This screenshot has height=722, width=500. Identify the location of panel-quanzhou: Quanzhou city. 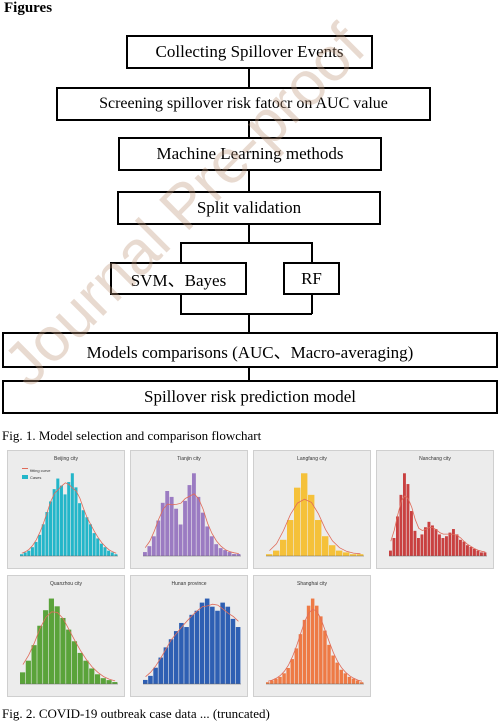
(66, 636).